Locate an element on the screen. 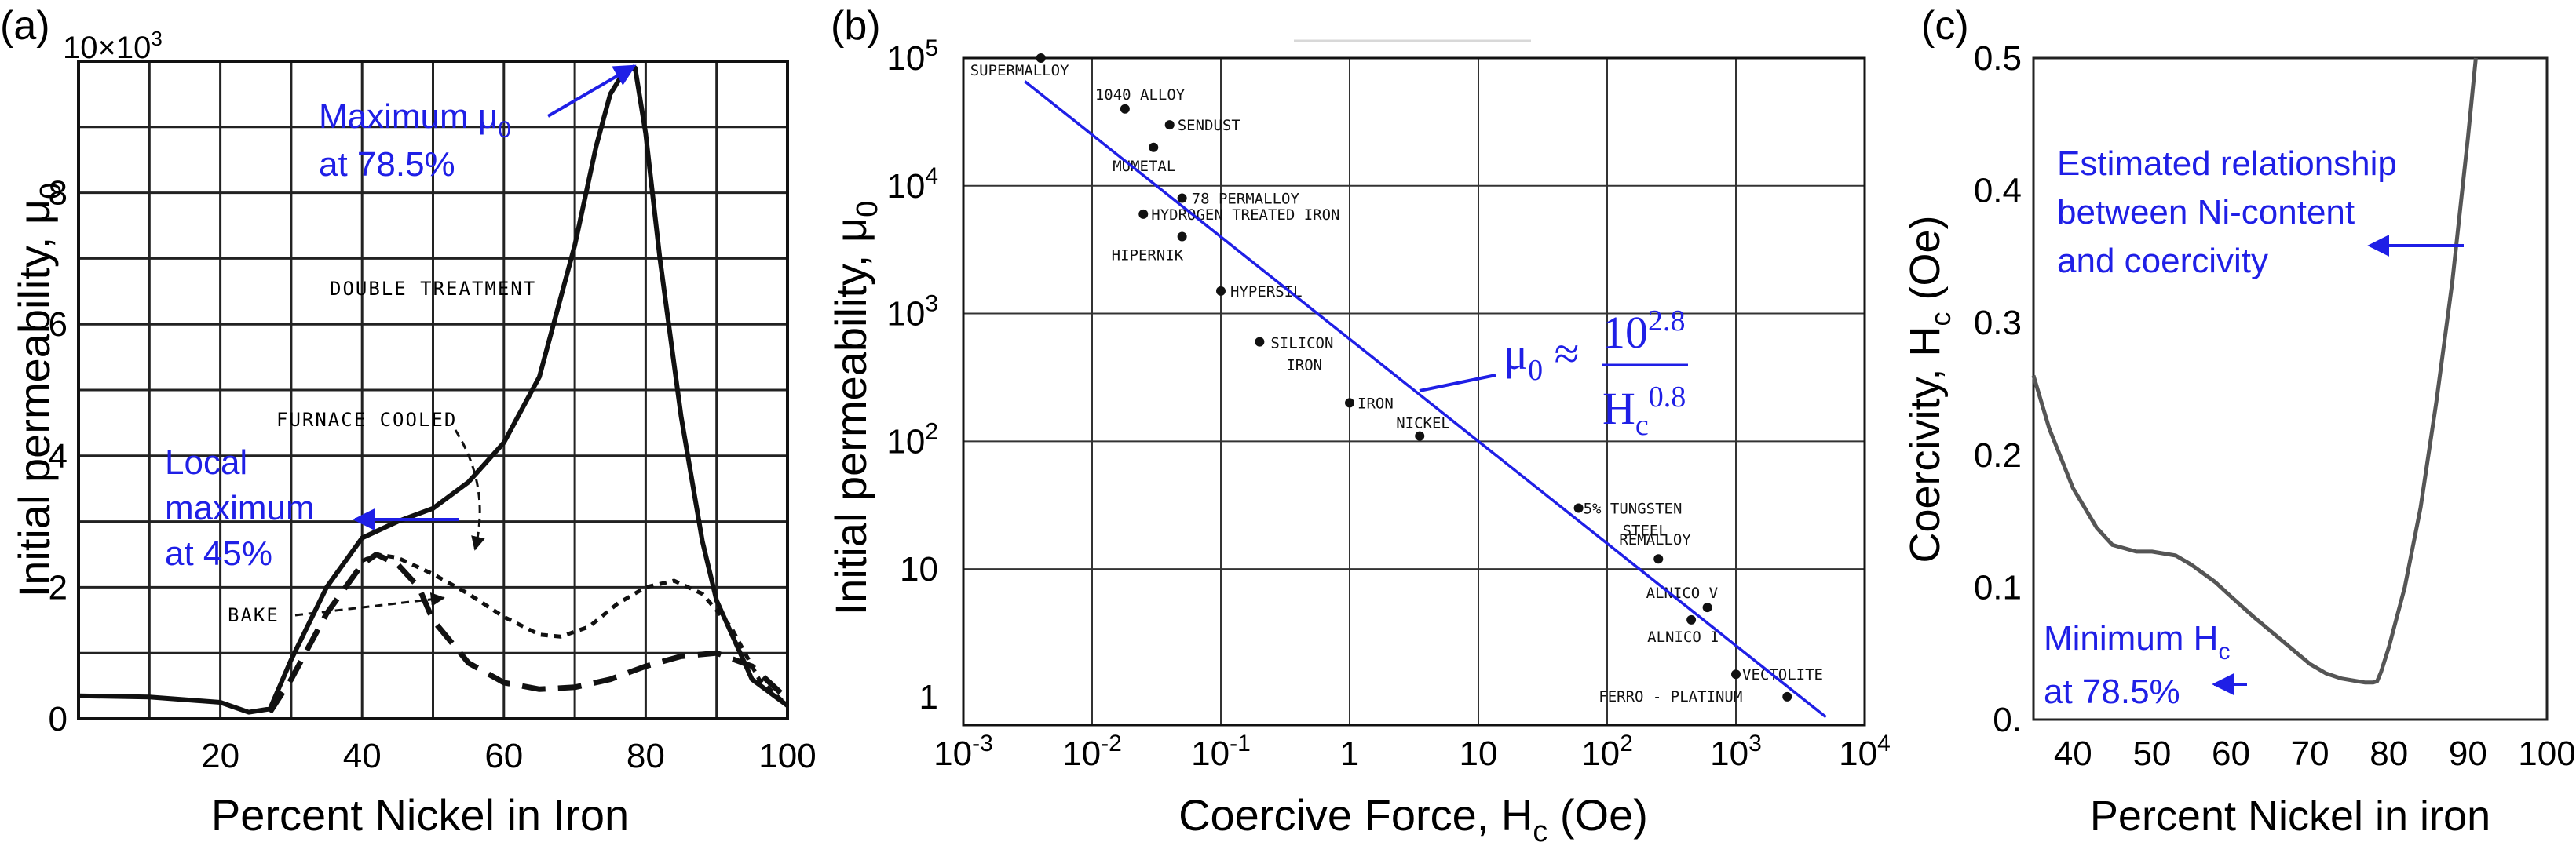 Image resolution: width=2576 pixels, height=842 pixels. point-label: SENDUST is located at coordinates (1209, 125).